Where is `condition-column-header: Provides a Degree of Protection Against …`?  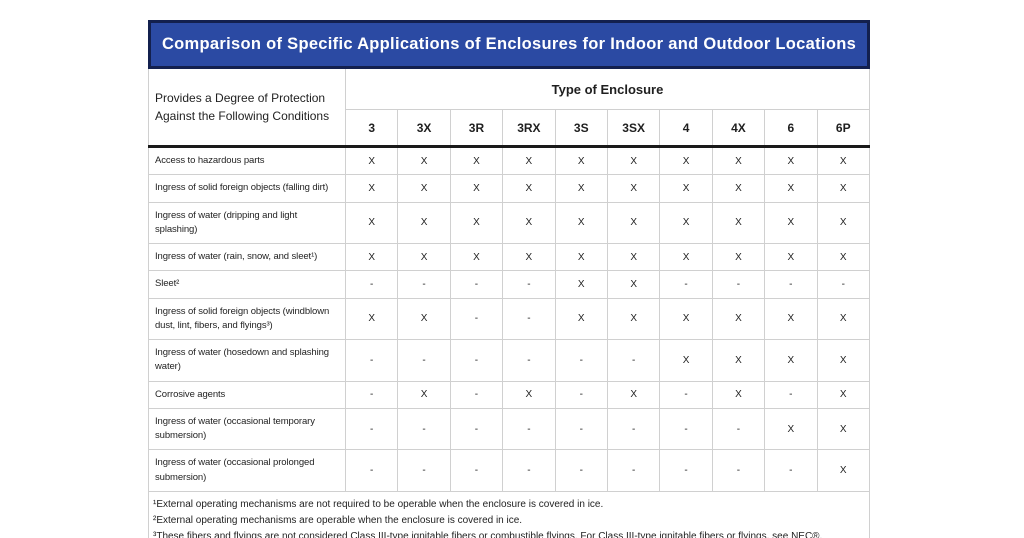
condition-column-header: Provides a Degree of Protection Against … is located at coordinates (247, 108).